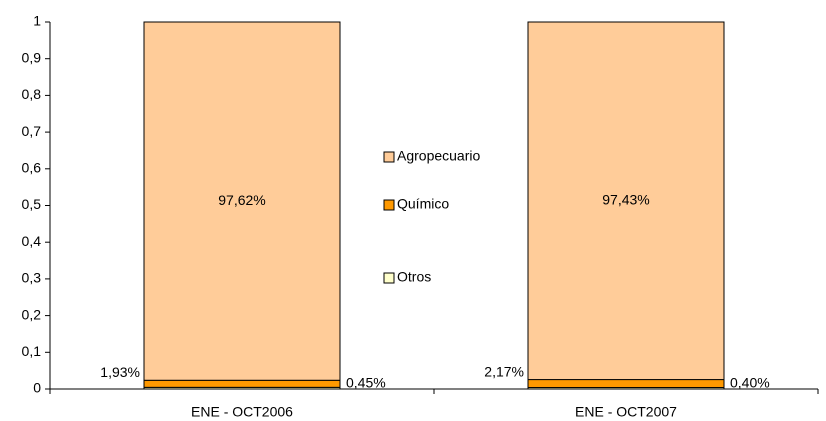 This screenshot has height=421, width=826. What do you see at coordinates (37, 388) in the screenshot?
I see `y-tick-label: 0` at bounding box center [37, 388].